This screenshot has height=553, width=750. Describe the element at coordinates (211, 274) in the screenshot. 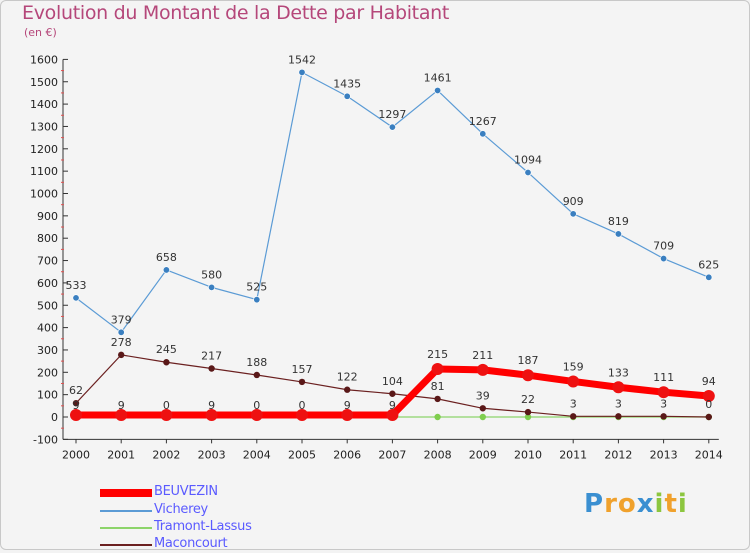

I see `data-label-vicherey: 580` at that location.